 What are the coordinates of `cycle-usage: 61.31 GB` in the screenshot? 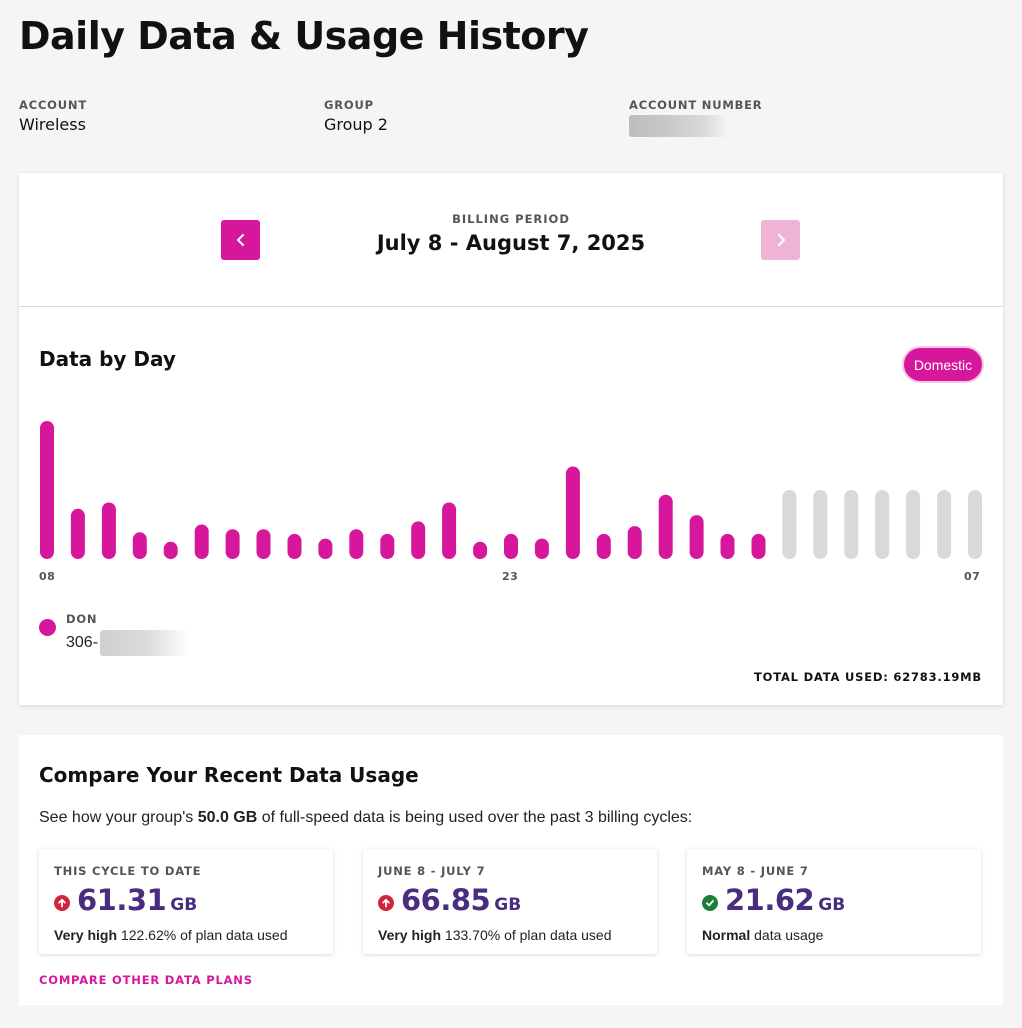 It's located at (125, 900).